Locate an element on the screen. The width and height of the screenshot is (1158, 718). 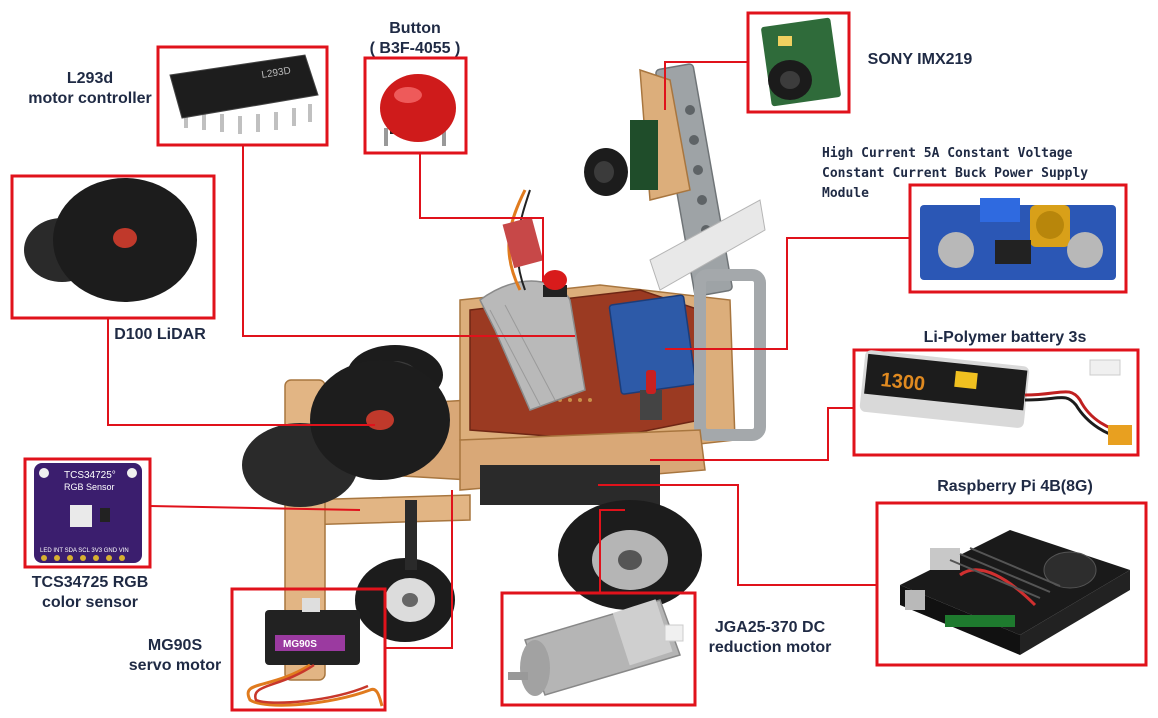
dc-motor-label-line1: JGA25-370 DC is located at coordinates (770, 627).